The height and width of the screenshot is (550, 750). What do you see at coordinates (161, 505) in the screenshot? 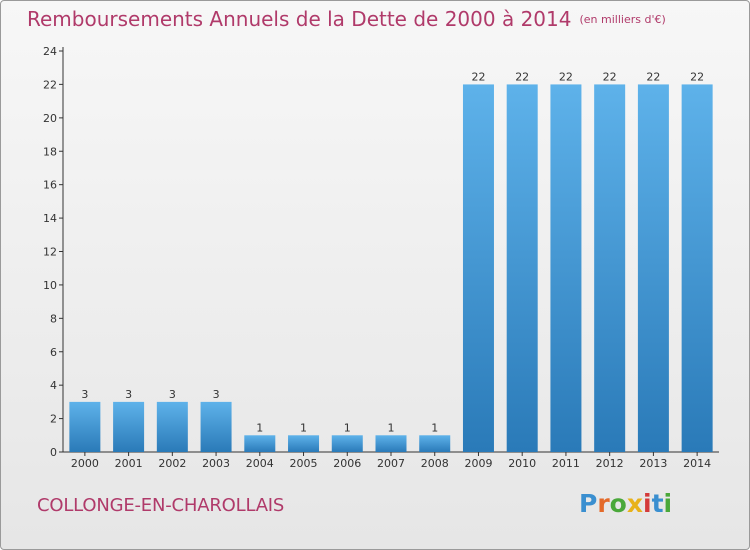
I see `commune-name: COLLONGE-EN-CHAROLLAIS` at bounding box center [161, 505].